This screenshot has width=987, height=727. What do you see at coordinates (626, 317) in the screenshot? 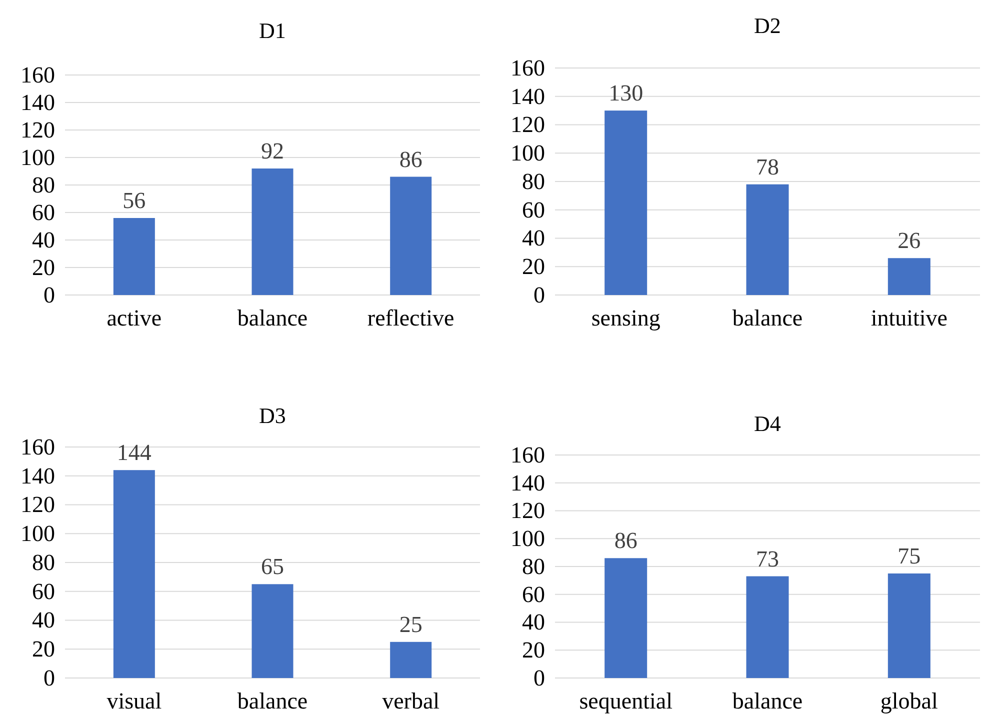
I see `x-tick-label: sensing` at bounding box center [626, 317].